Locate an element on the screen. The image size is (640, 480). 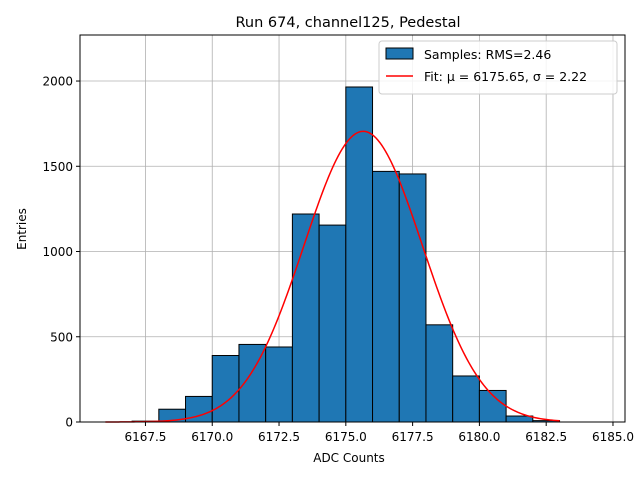
y-tick-label: 500 is located at coordinates (61, 337).